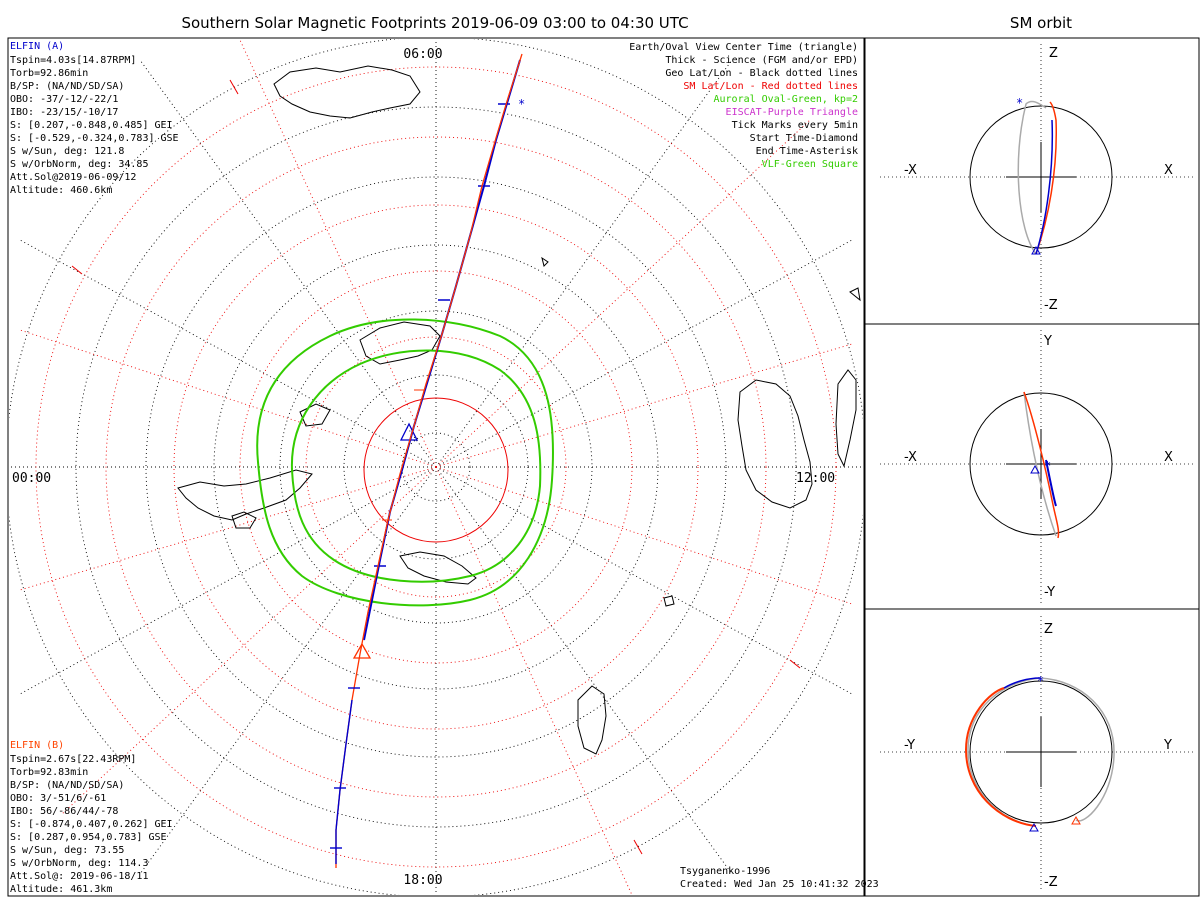 This screenshot has width=1200, height=900. What do you see at coordinates (79, 164) in the screenshot?
I see `elfin-a-line: S w/OrbNorm, deg: 34.85` at bounding box center [79, 164].